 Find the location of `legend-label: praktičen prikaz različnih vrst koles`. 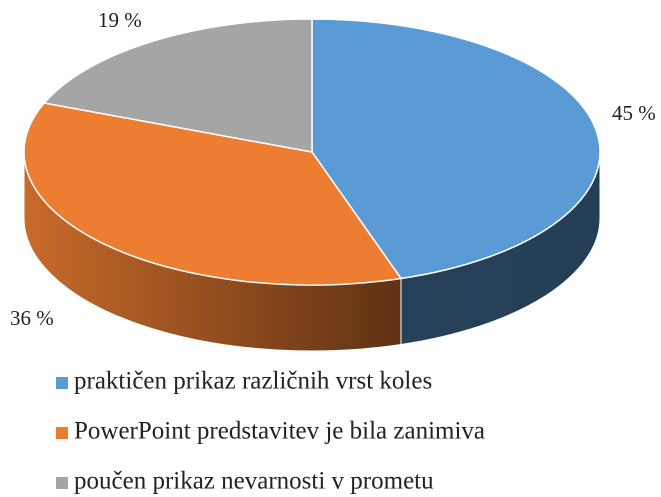

legend-label: praktičen prikaz različnih vrst koles is located at coordinates (253, 381).